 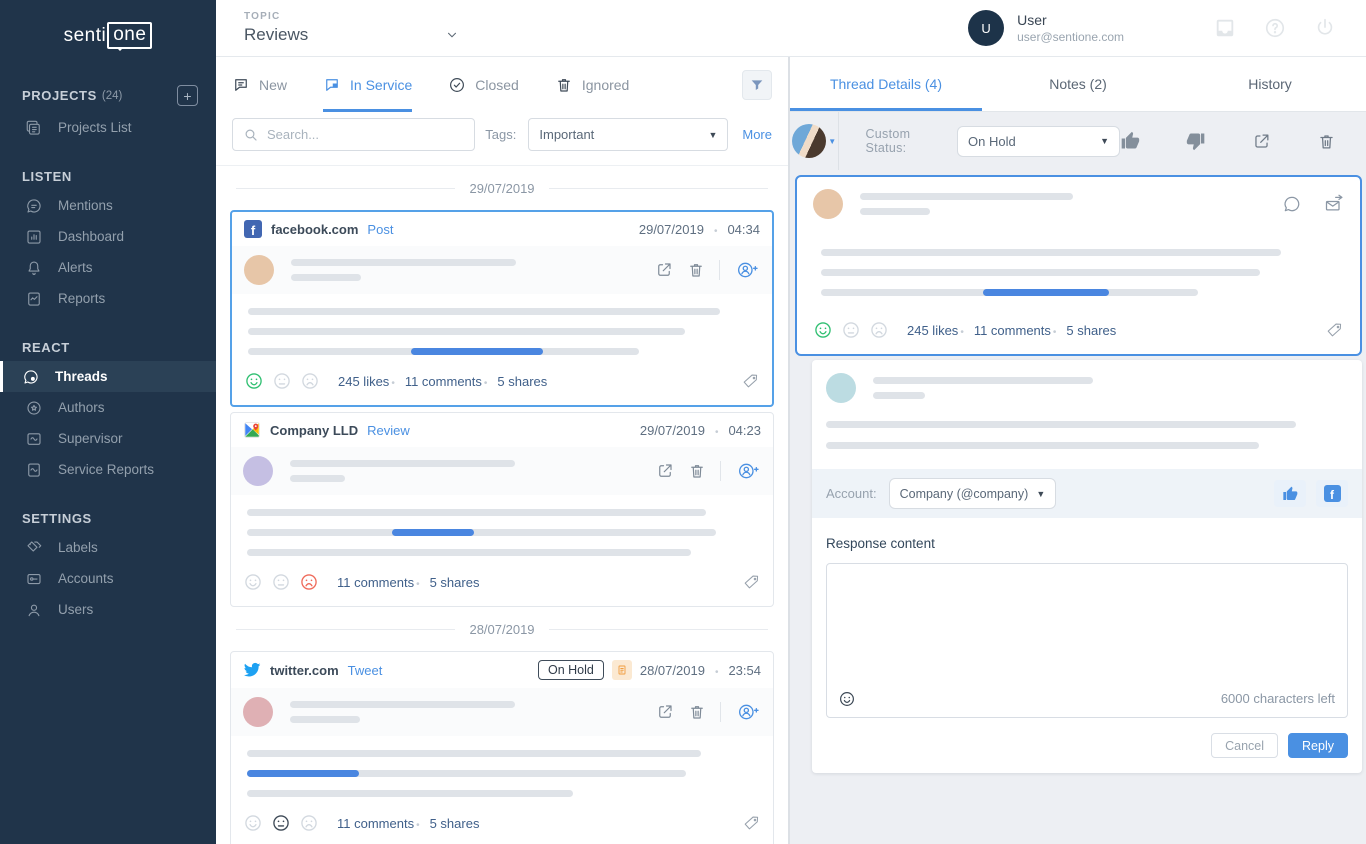 What do you see at coordinates (847, 699) in the screenshot?
I see `emoji-picker-icon` at bounding box center [847, 699].